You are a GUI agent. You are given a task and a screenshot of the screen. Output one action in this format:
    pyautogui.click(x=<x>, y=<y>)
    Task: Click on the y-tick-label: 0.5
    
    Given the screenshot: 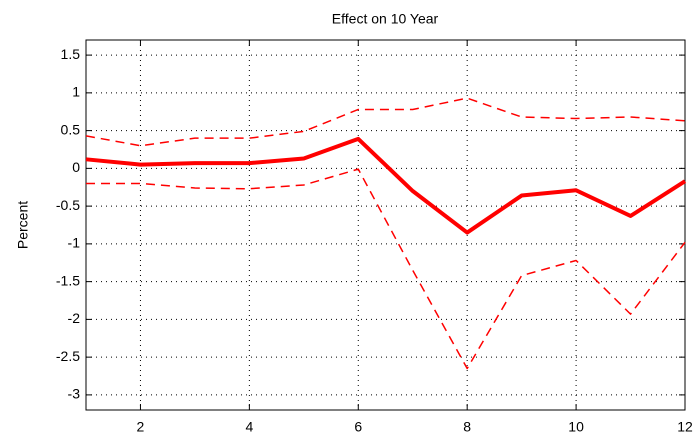 What is the action you would take?
    pyautogui.click(x=71, y=129)
    